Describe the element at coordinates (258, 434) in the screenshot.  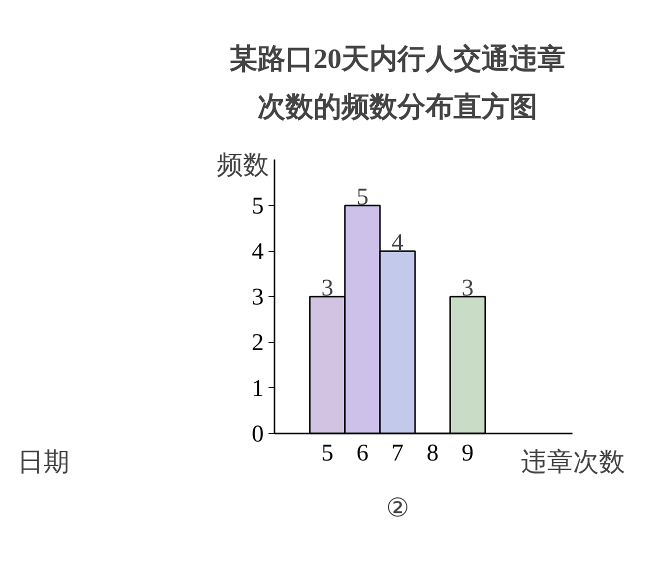
I see `y-tick-label: 0` at that location.